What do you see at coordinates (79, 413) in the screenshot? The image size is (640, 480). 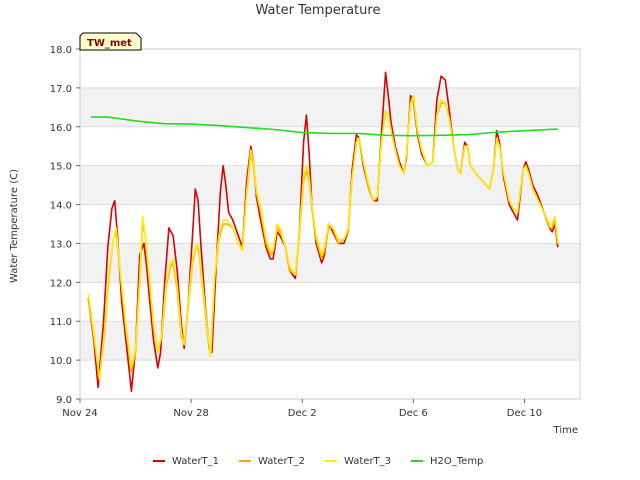 I see `x-tick-label: Nov 24` at bounding box center [79, 413].